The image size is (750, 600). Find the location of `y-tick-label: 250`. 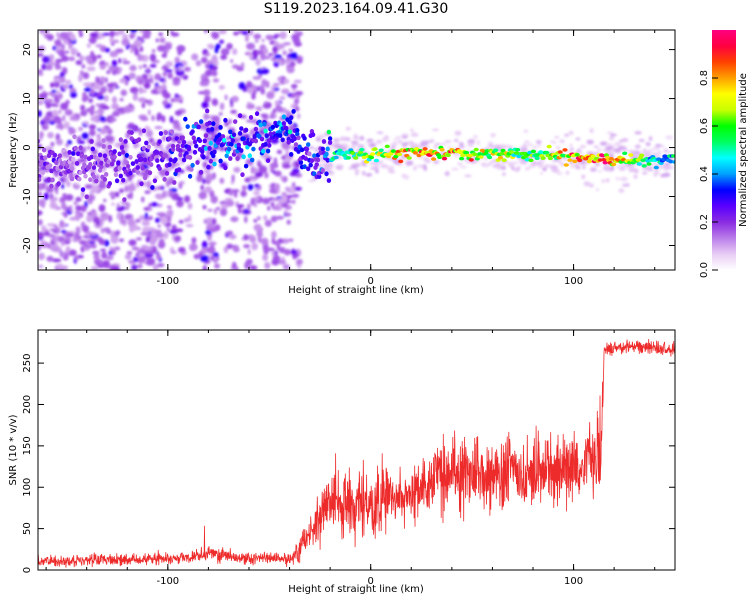

y-tick-label: 250 is located at coordinates (27, 363).